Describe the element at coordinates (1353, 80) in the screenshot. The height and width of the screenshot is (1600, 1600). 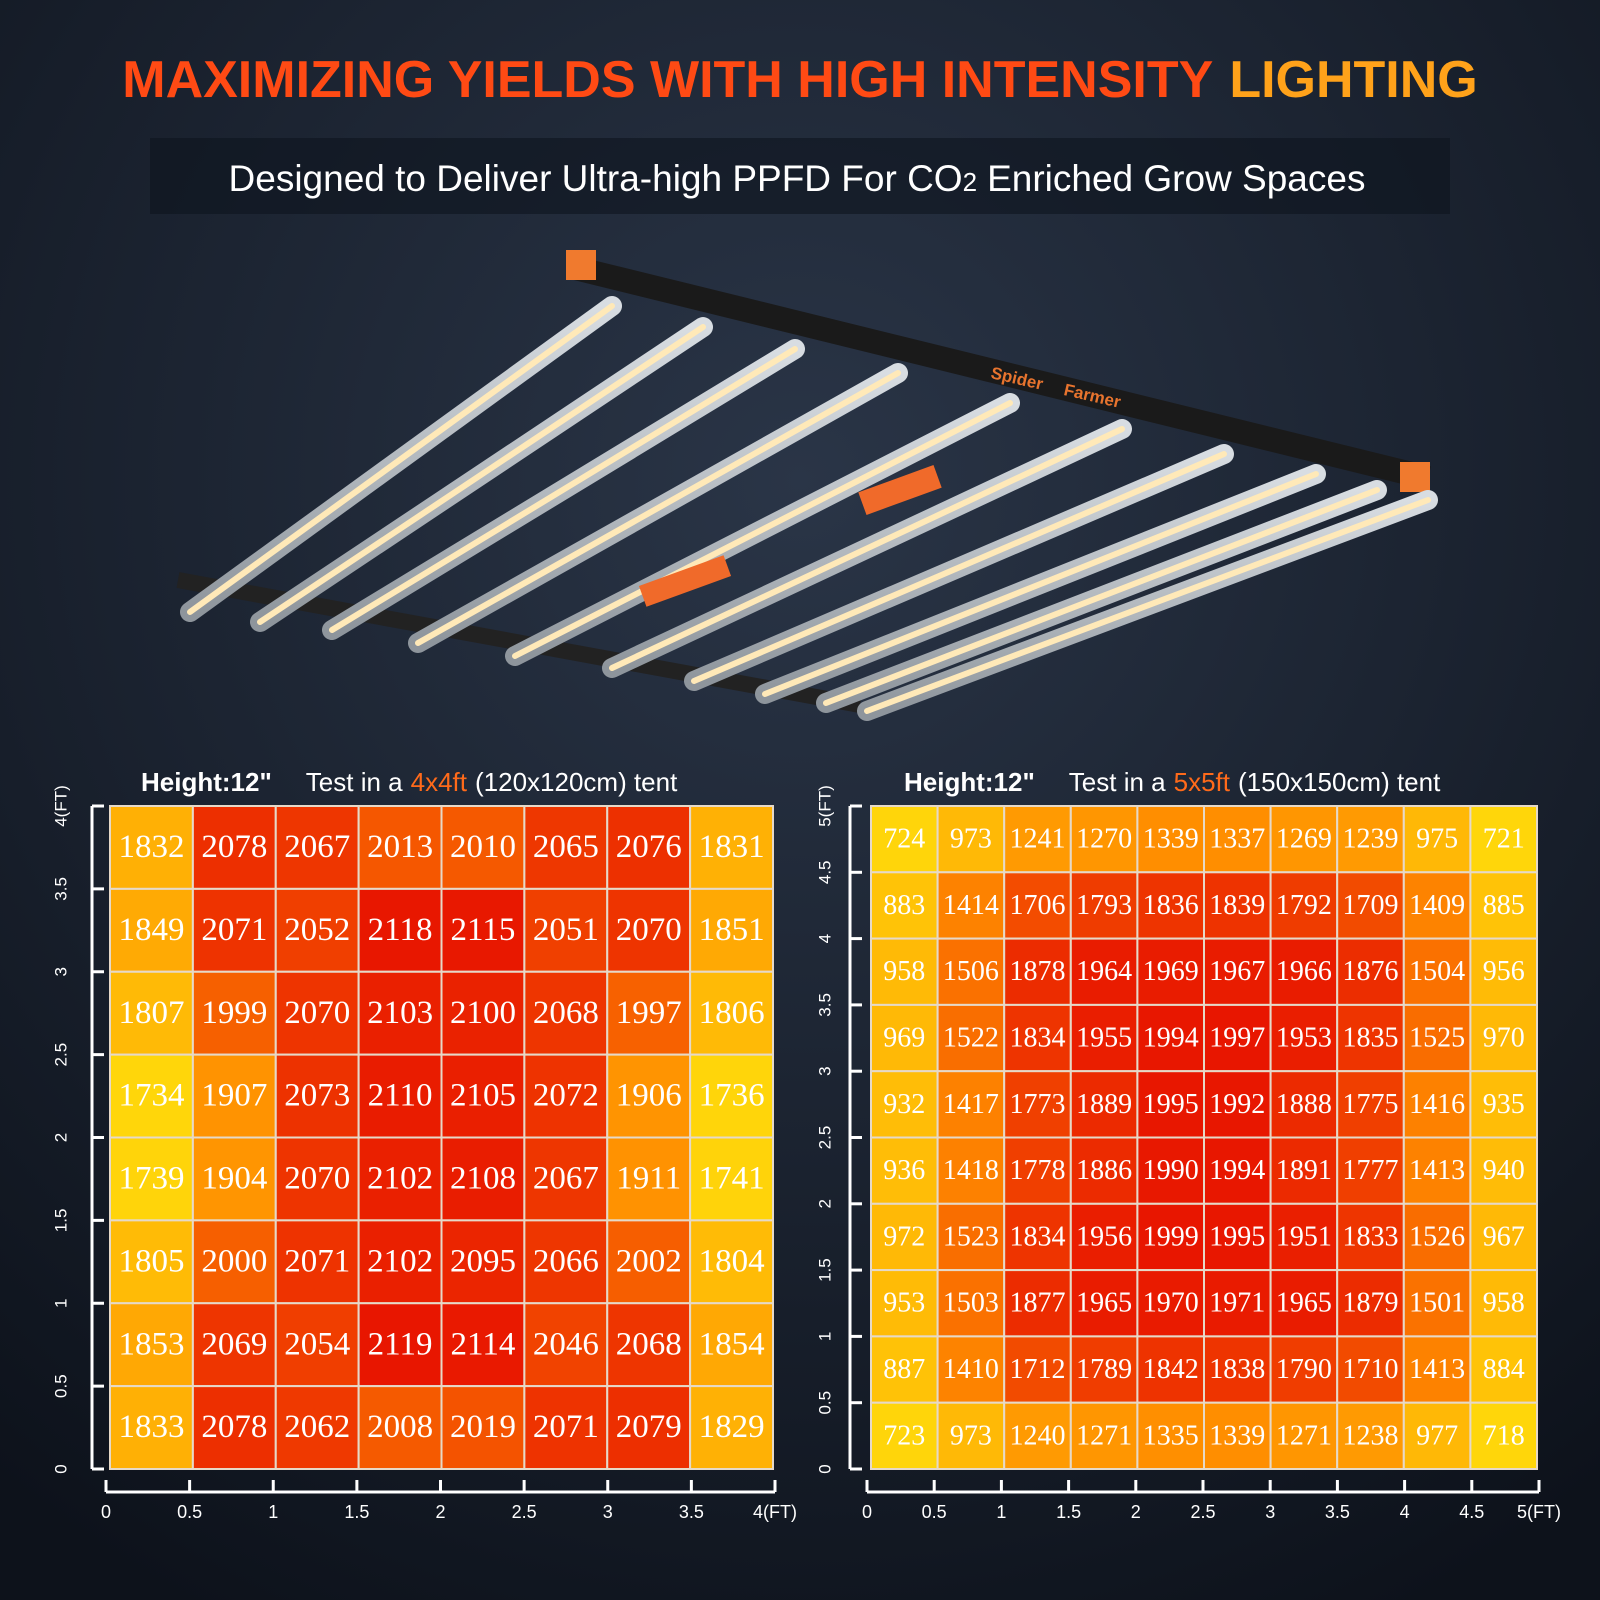
I see `title-accent: LIGHTING` at that location.